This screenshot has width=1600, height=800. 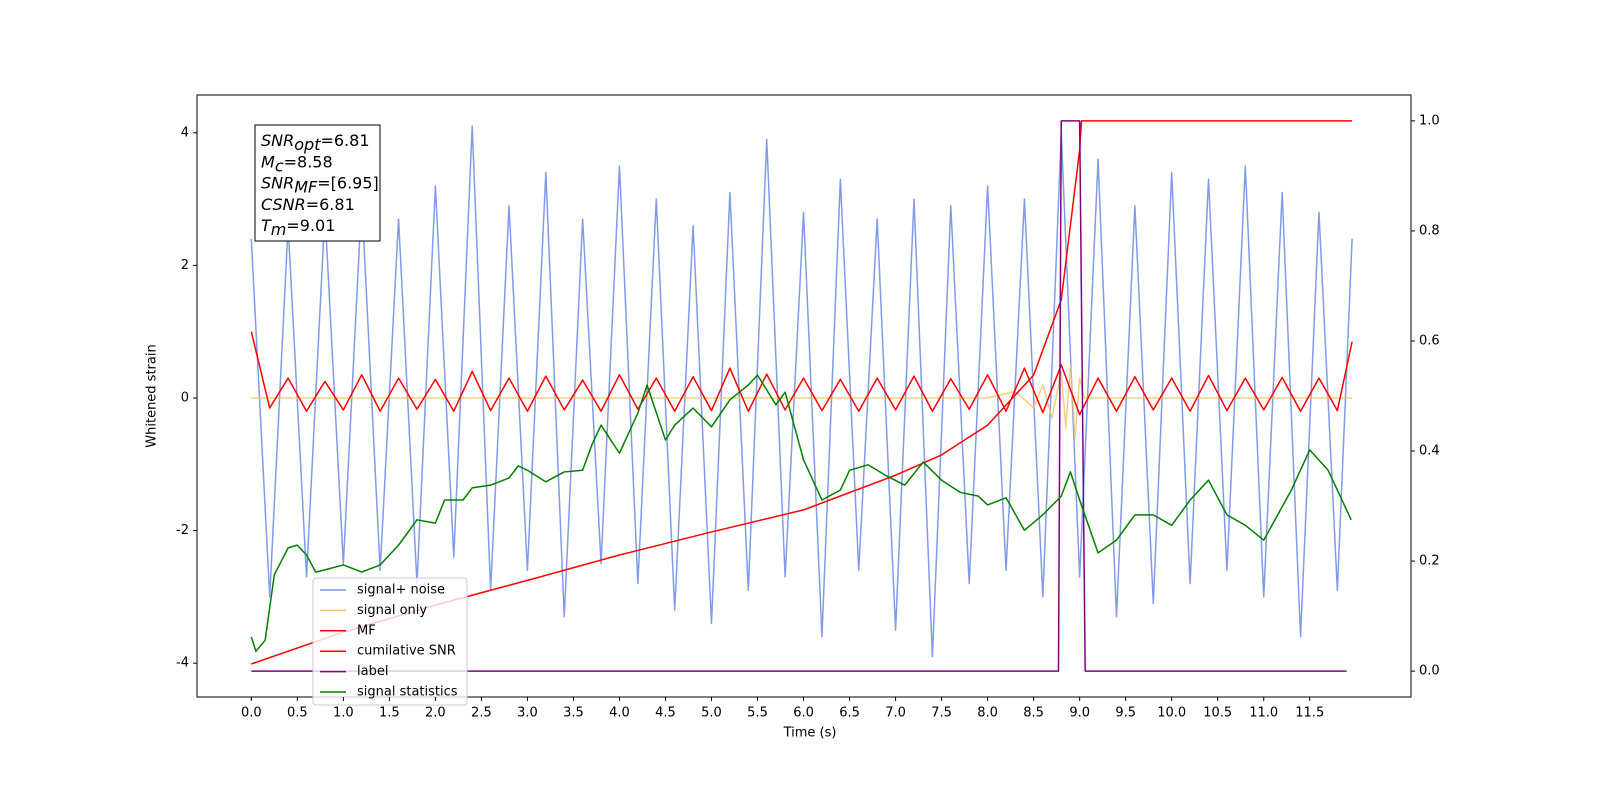 What do you see at coordinates (987, 713) in the screenshot?
I see `x-tick-label: 8.0` at bounding box center [987, 713].